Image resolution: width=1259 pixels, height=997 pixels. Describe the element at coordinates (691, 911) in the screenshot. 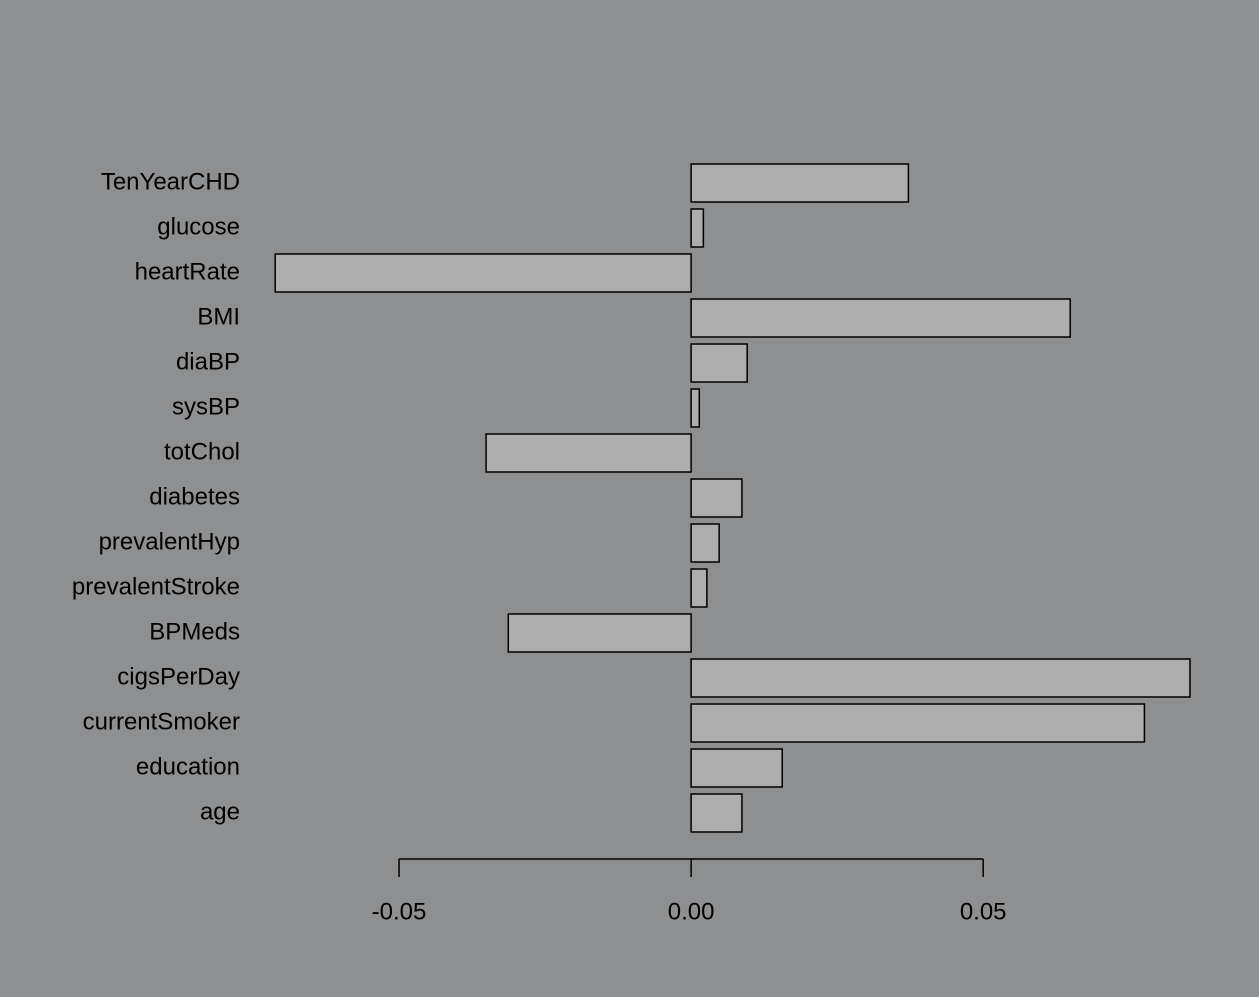

I see `x-tick-label: 0.00` at that location.